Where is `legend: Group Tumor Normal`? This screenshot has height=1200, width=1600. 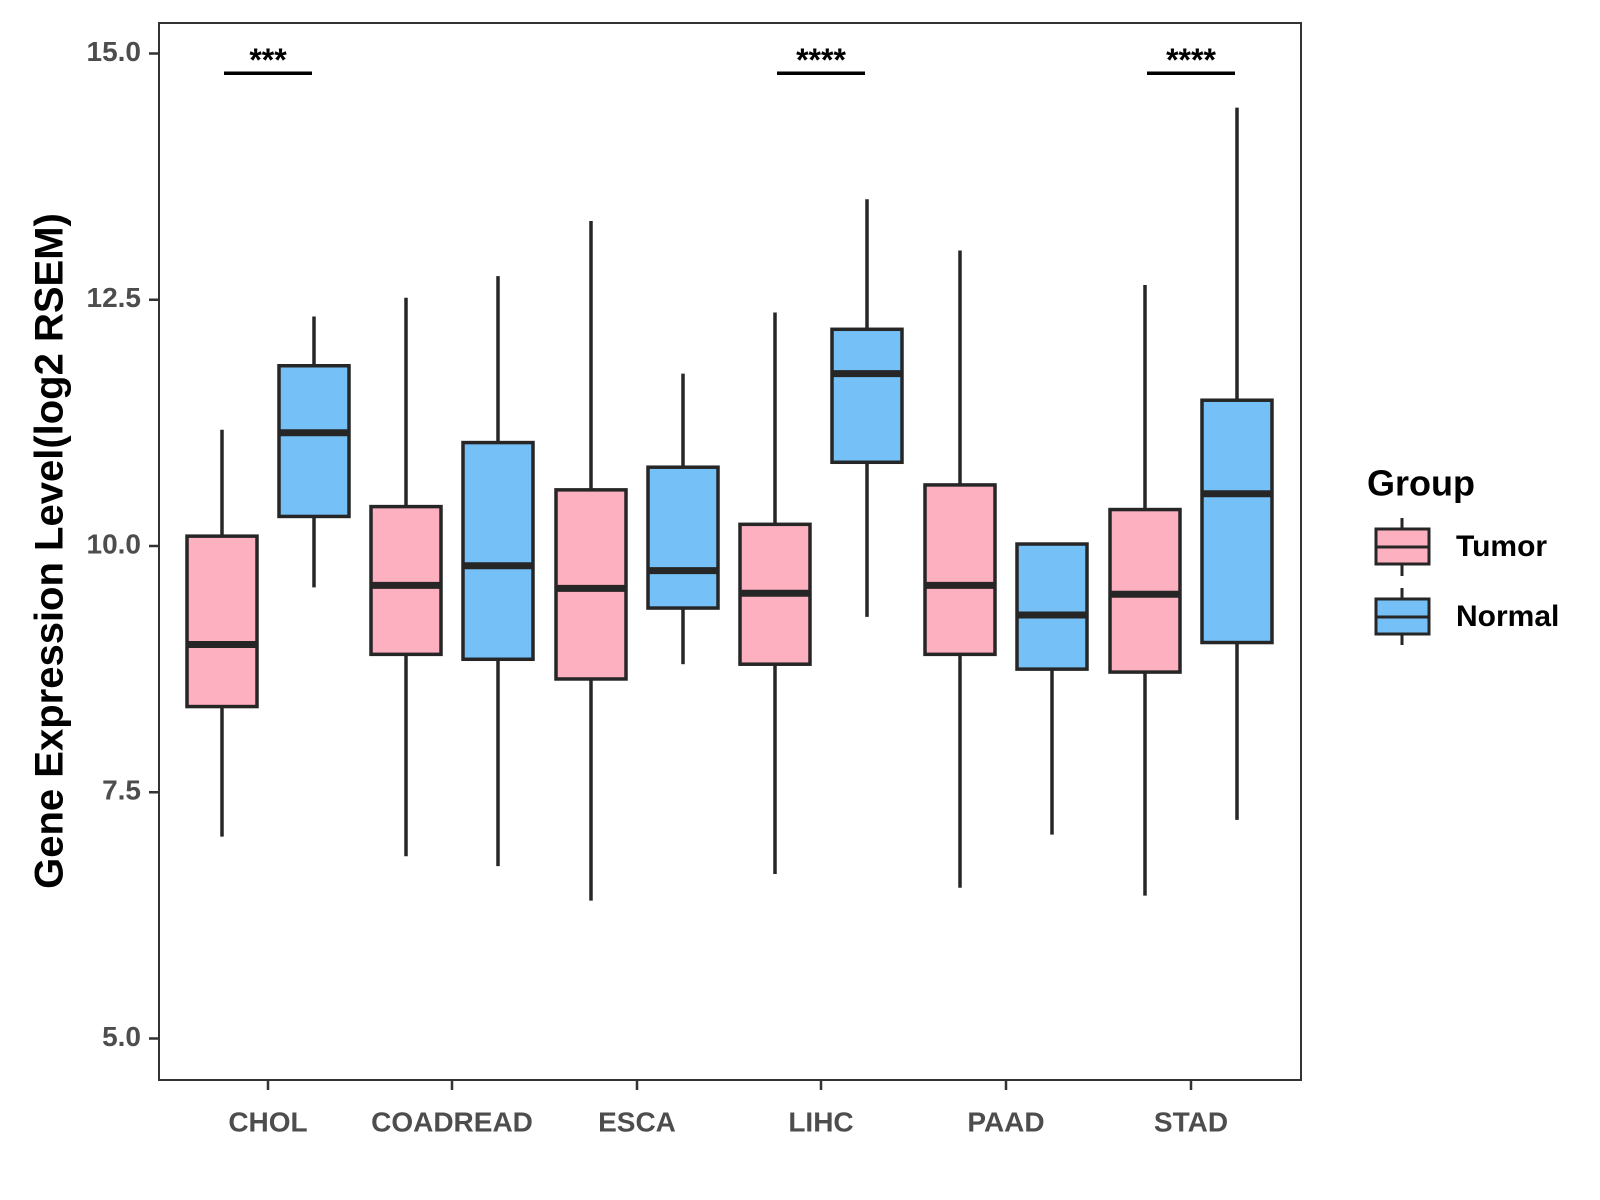
legend: Group Tumor Normal is located at coordinates (1463, 554).